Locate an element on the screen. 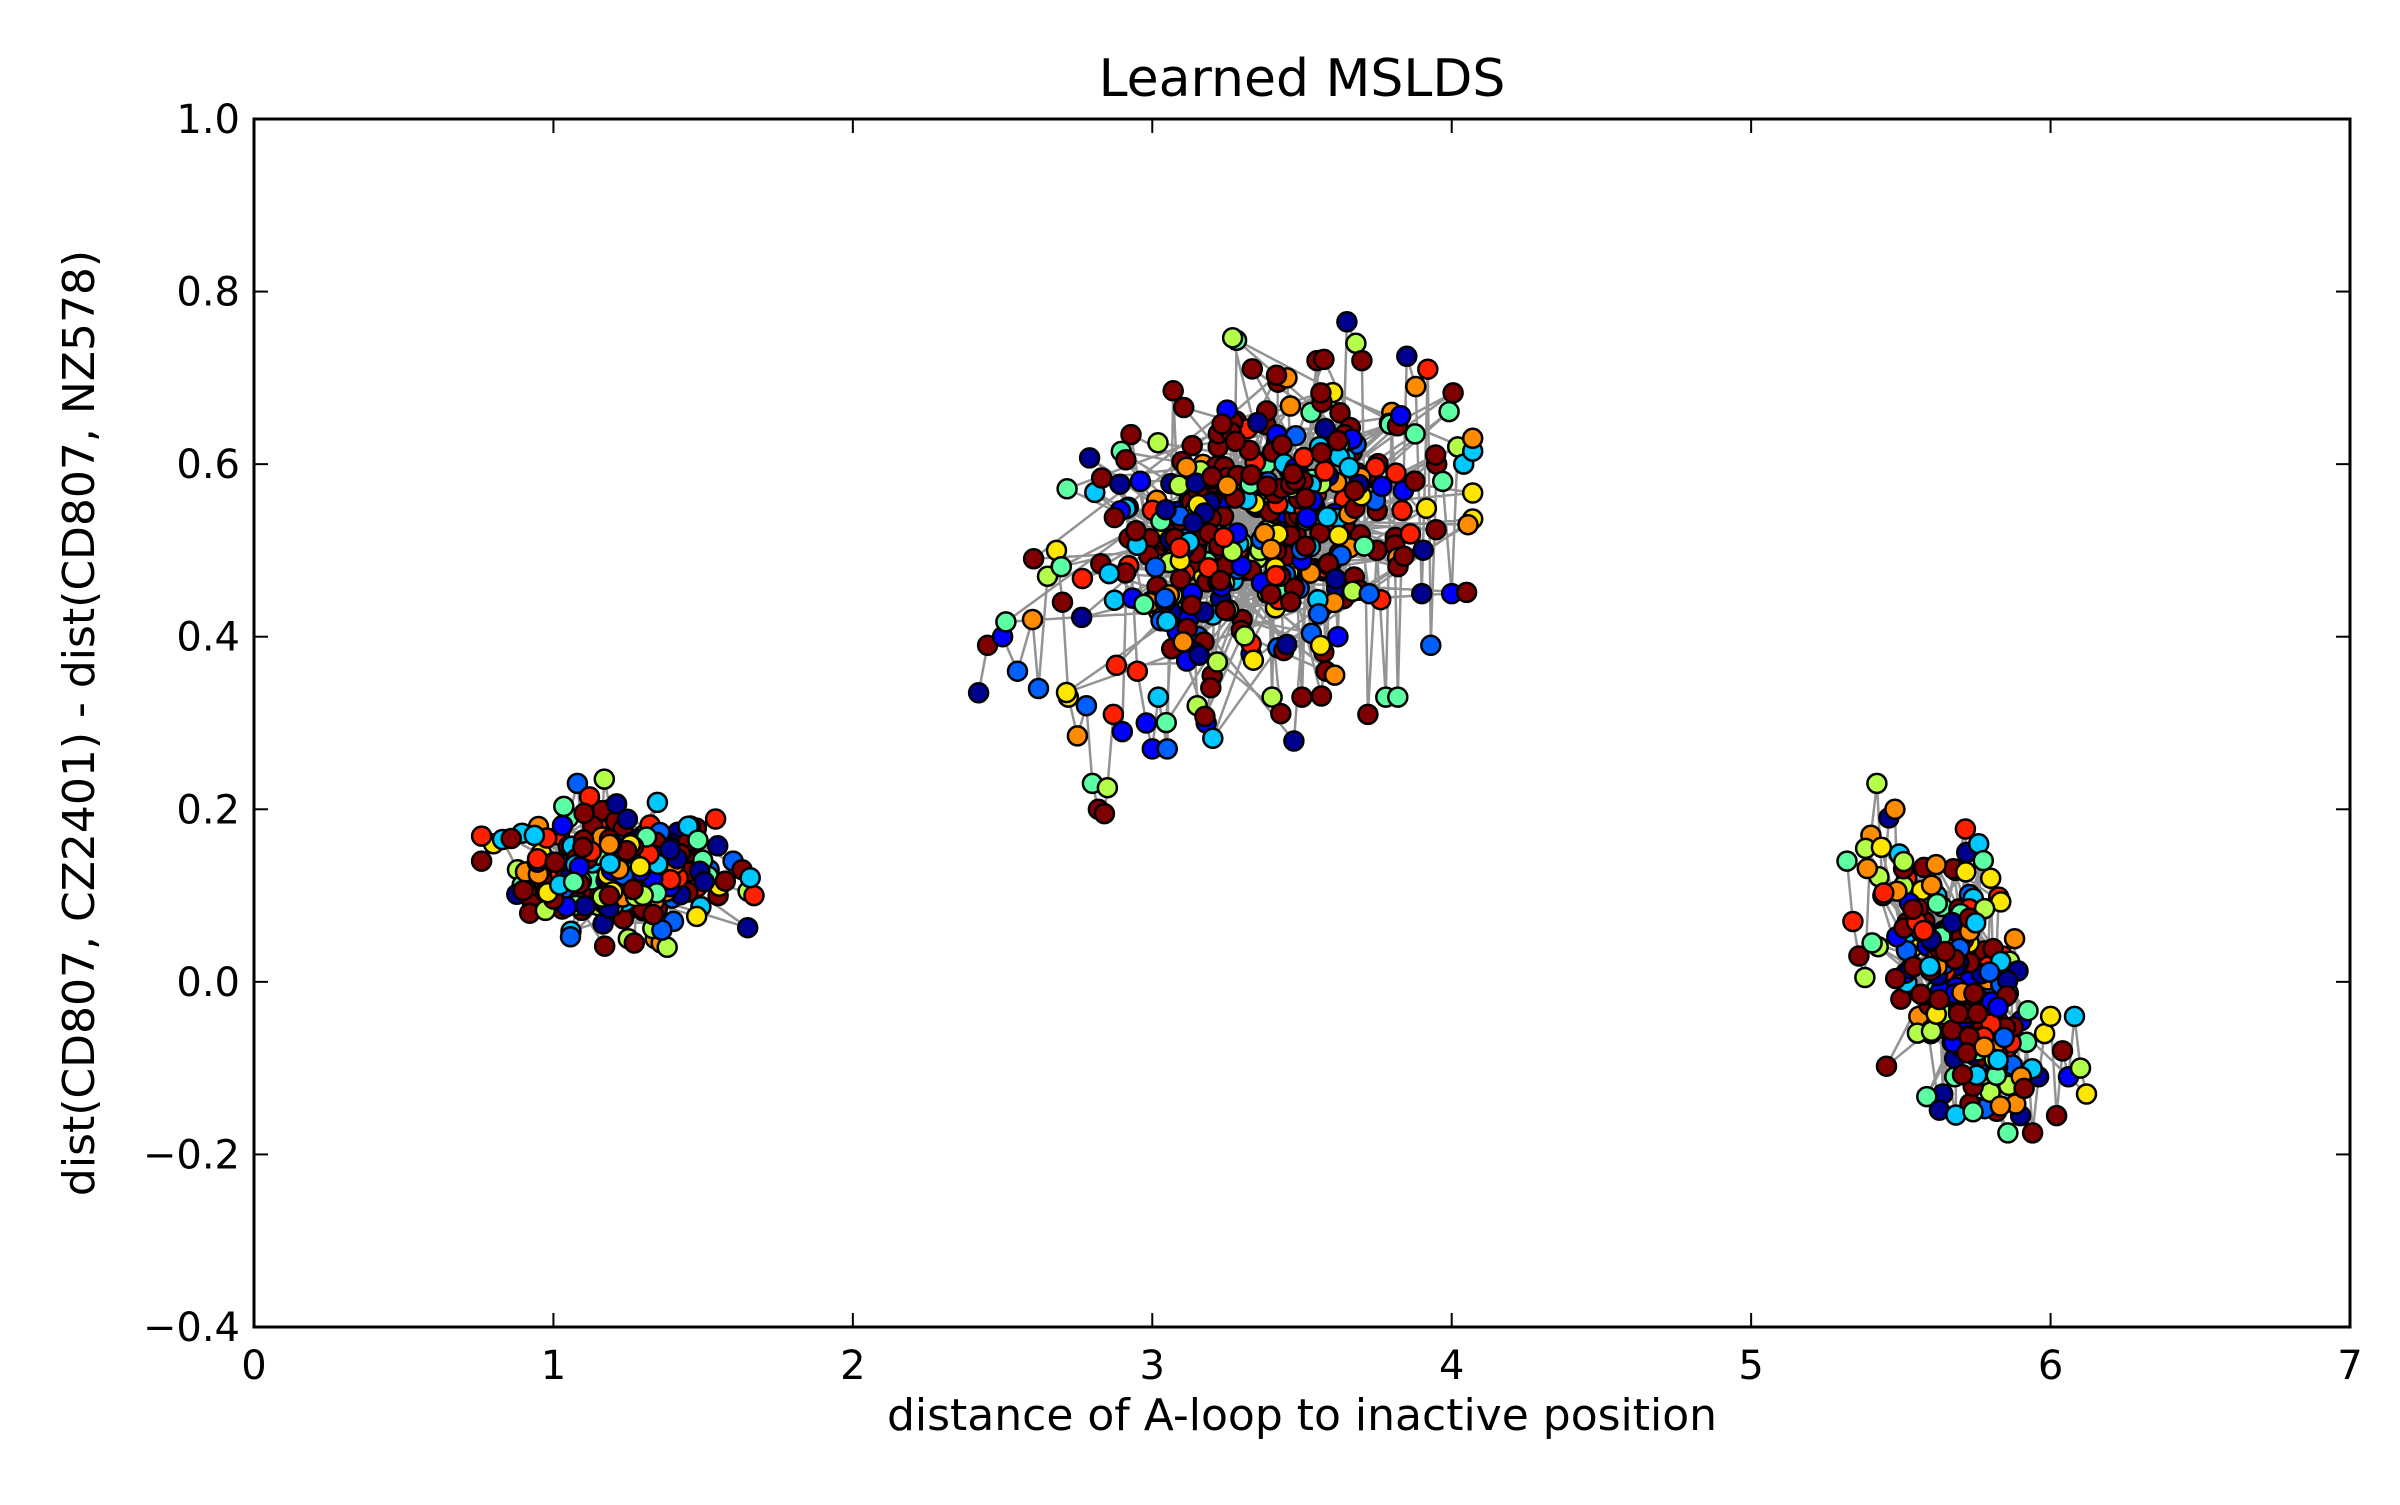 The width and height of the screenshot is (2400, 1505). x-tick-label: 1 is located at coordinates (553, 1366).